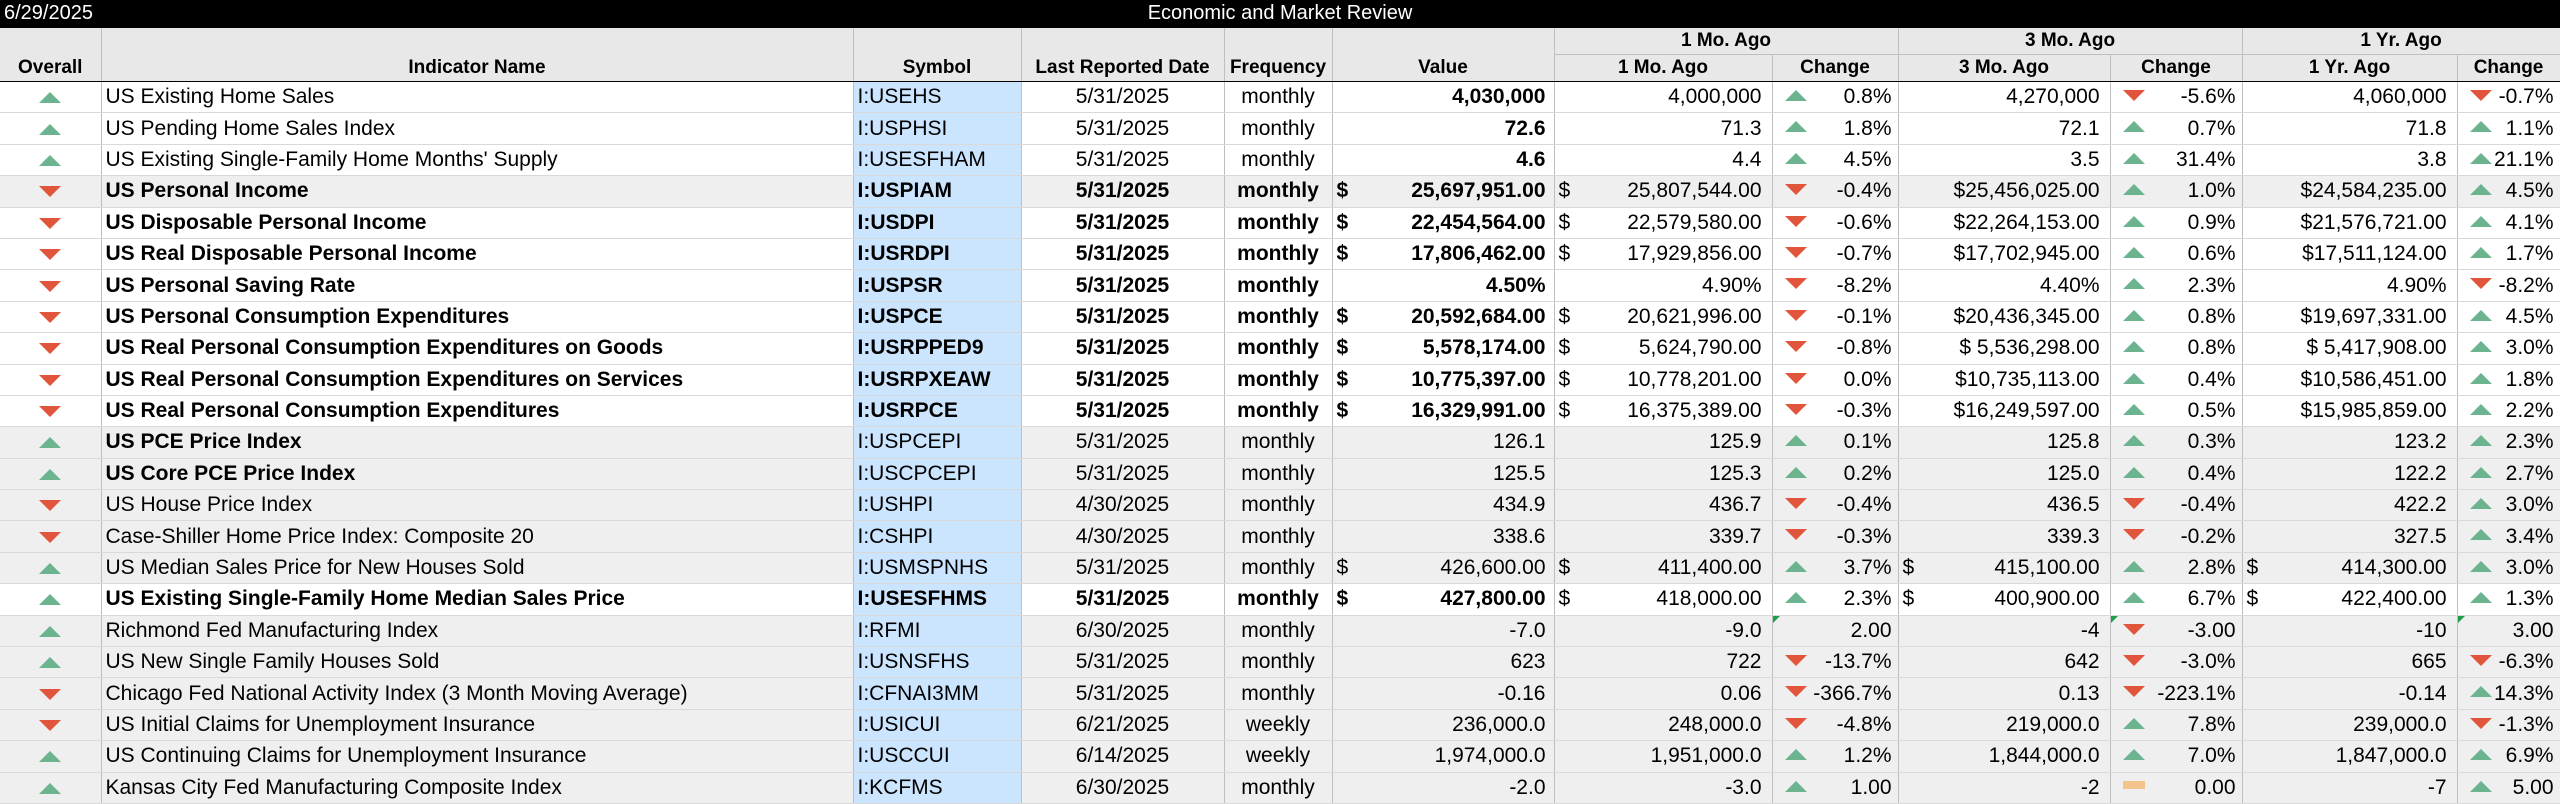 The height and width of the screenshot is (804, 2560). What do you see at coordinates (2176, 411) in the screenshot?
I see `3mo-change-cell: 0.5%` at bounding box center [2176, 411].